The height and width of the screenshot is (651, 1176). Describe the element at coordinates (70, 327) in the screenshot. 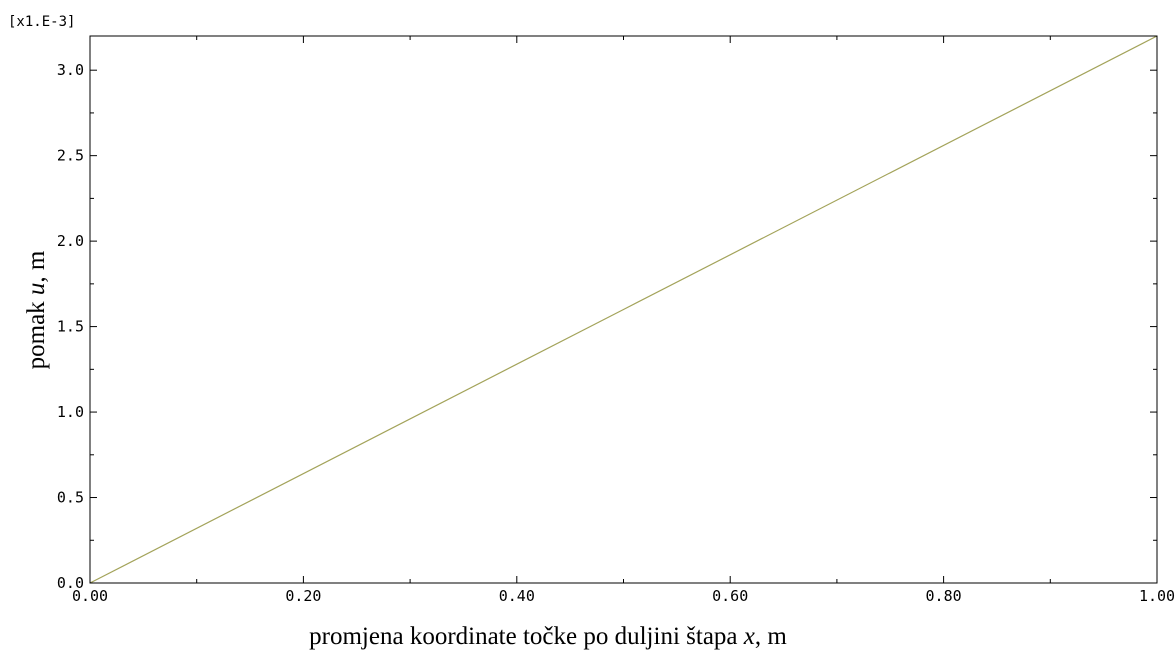

I see `y-tick-label: 1.5` at that location.